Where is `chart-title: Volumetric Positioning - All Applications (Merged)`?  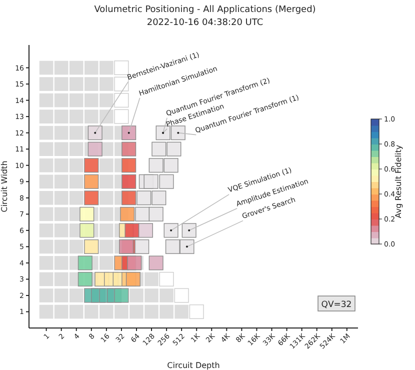
chart-title: Volumetric Positioning - All Applications (Merged) is located at coordinates (205, 10).